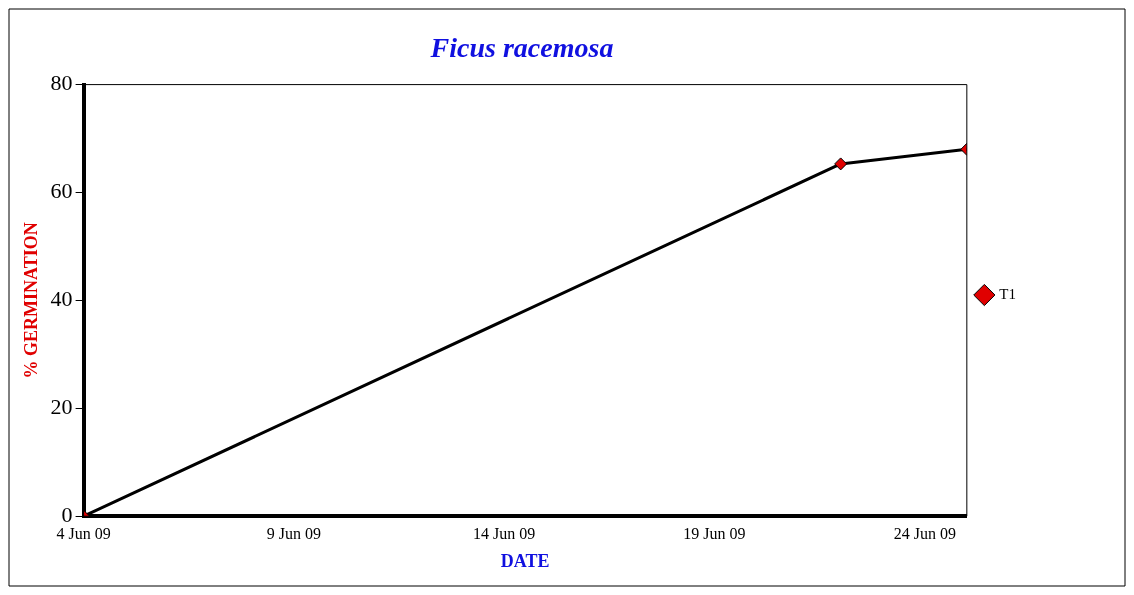 The height and width of the screenshot is (595, 1134). What do you see at coordinates (61, 191) in the screenshot?
I see `y-tick-label: 60` at bounding box center [61, 191].